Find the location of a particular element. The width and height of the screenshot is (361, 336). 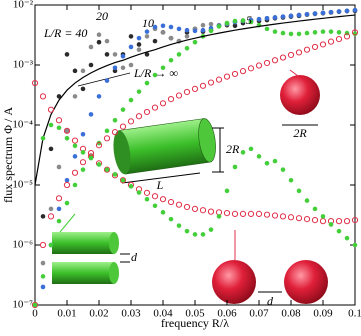

annotation: L is located at coordinates (160, 185).